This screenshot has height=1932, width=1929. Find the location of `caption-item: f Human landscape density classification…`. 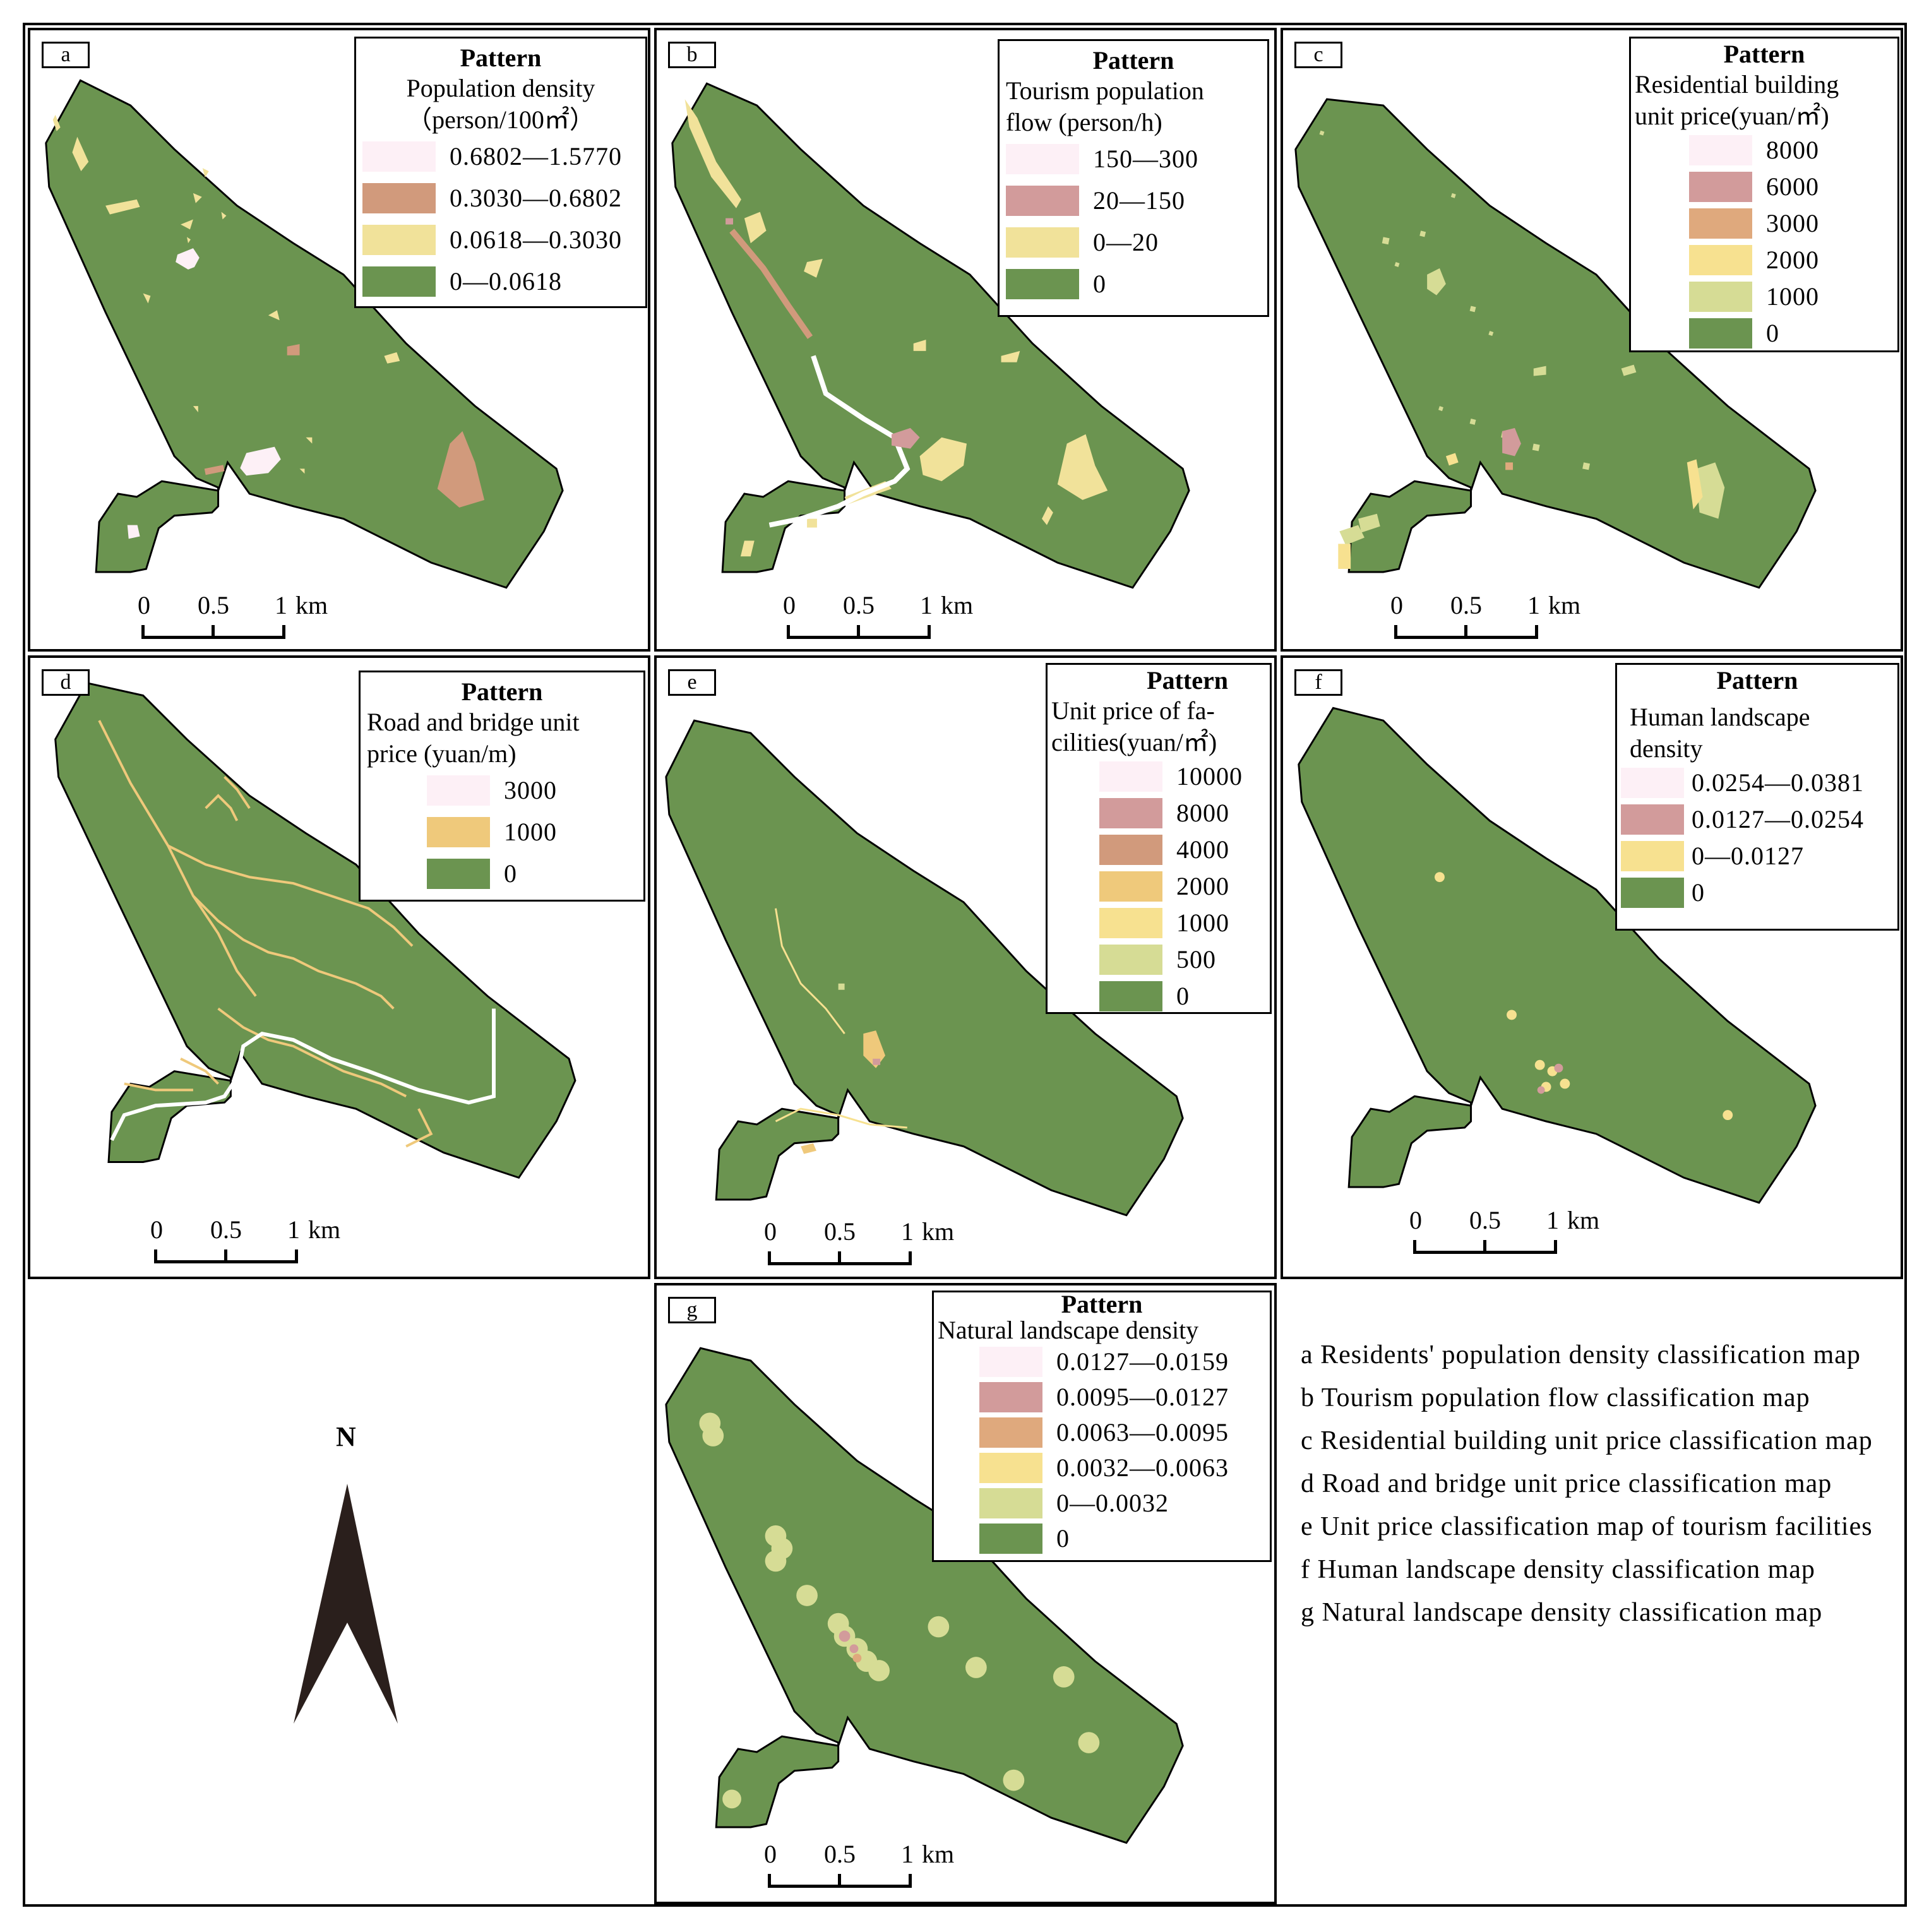

caption-item: f Human landscape density classification… is located at coordinates (1558, 1569).